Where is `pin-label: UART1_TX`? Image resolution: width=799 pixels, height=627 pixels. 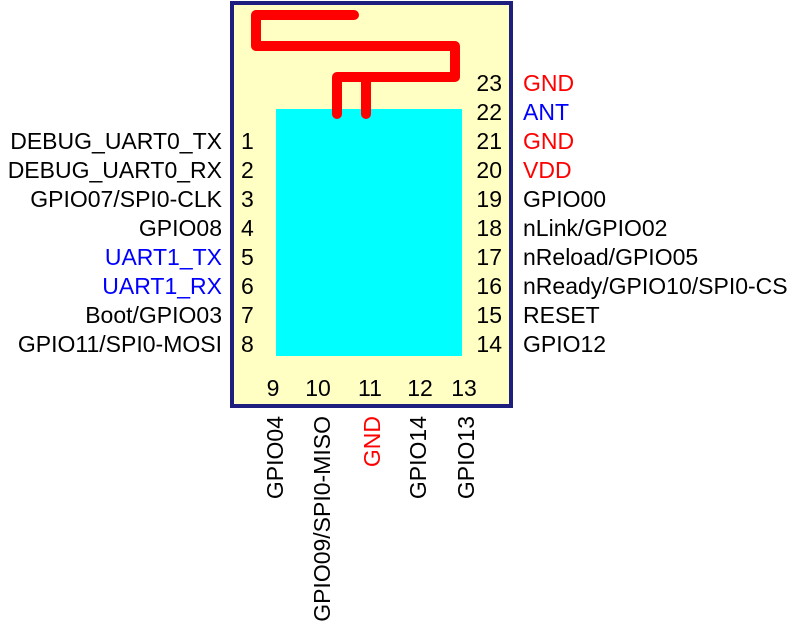 pin-label: UART1_TX is located at coordinates (163, 257).